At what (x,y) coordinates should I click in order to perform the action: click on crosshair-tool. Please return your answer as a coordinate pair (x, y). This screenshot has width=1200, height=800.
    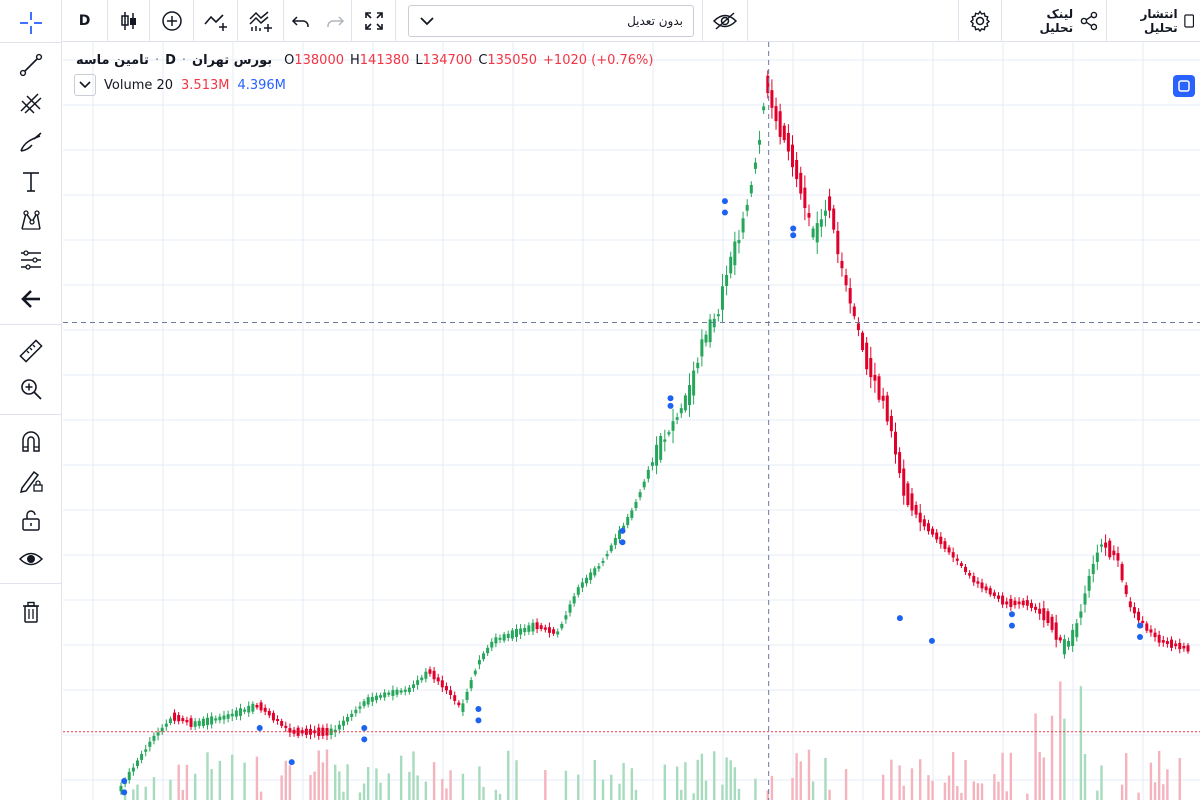
    Looking at the image, I should click on (31, 23).